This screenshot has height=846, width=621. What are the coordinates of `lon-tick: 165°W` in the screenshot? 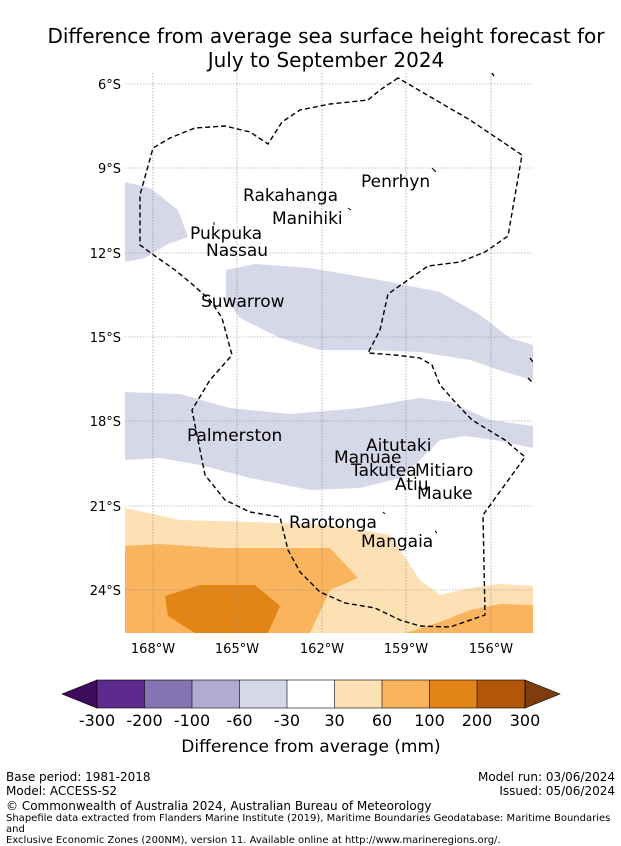 It's located at (237, 649).